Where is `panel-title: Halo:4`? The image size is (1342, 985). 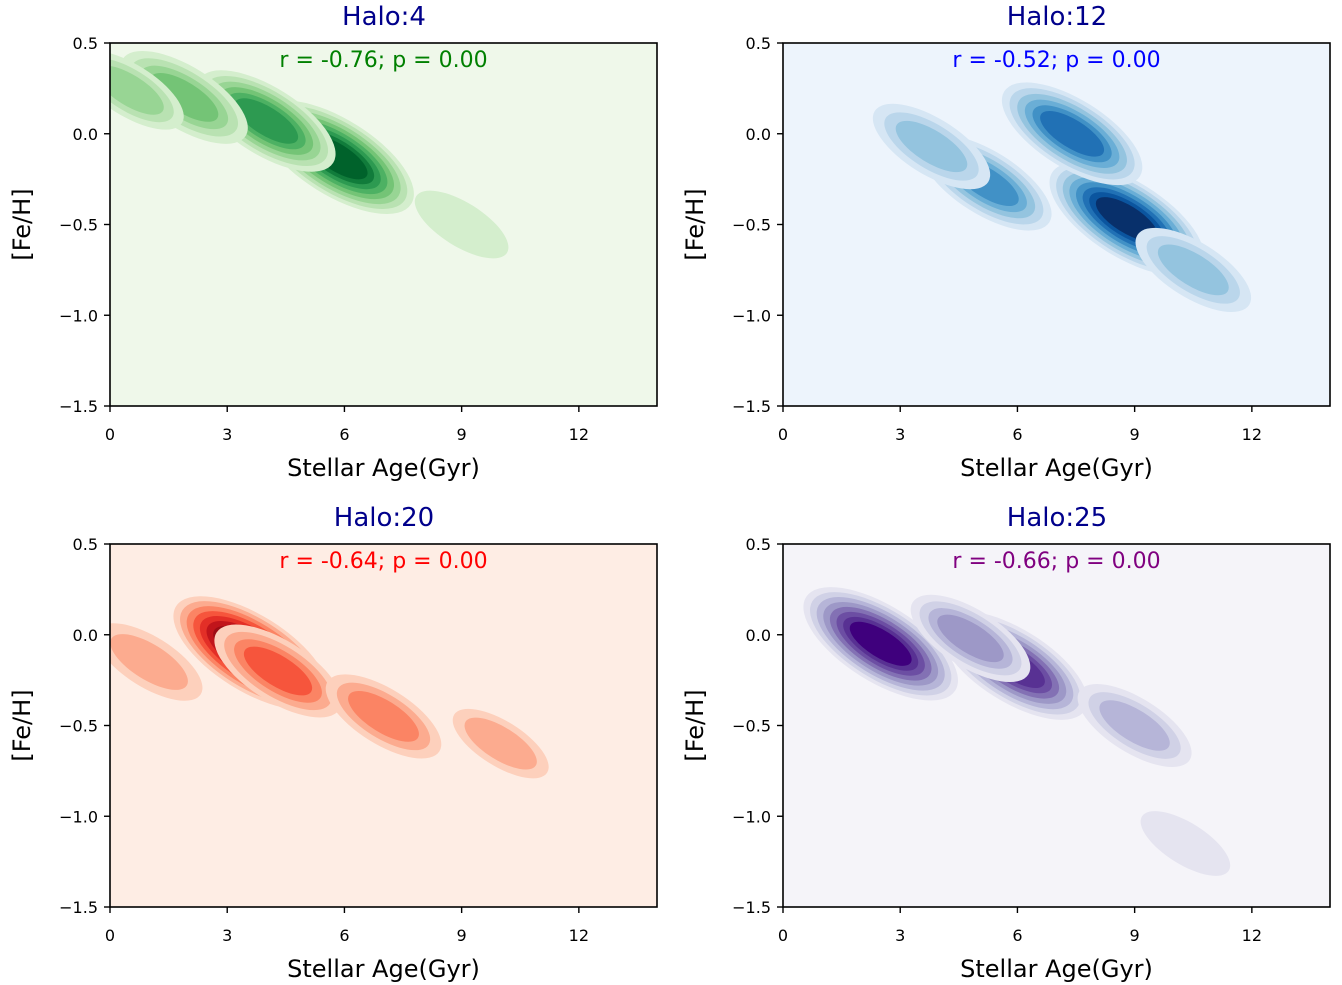 panel-title: Halo:4 is located at coordinates (384, 17).